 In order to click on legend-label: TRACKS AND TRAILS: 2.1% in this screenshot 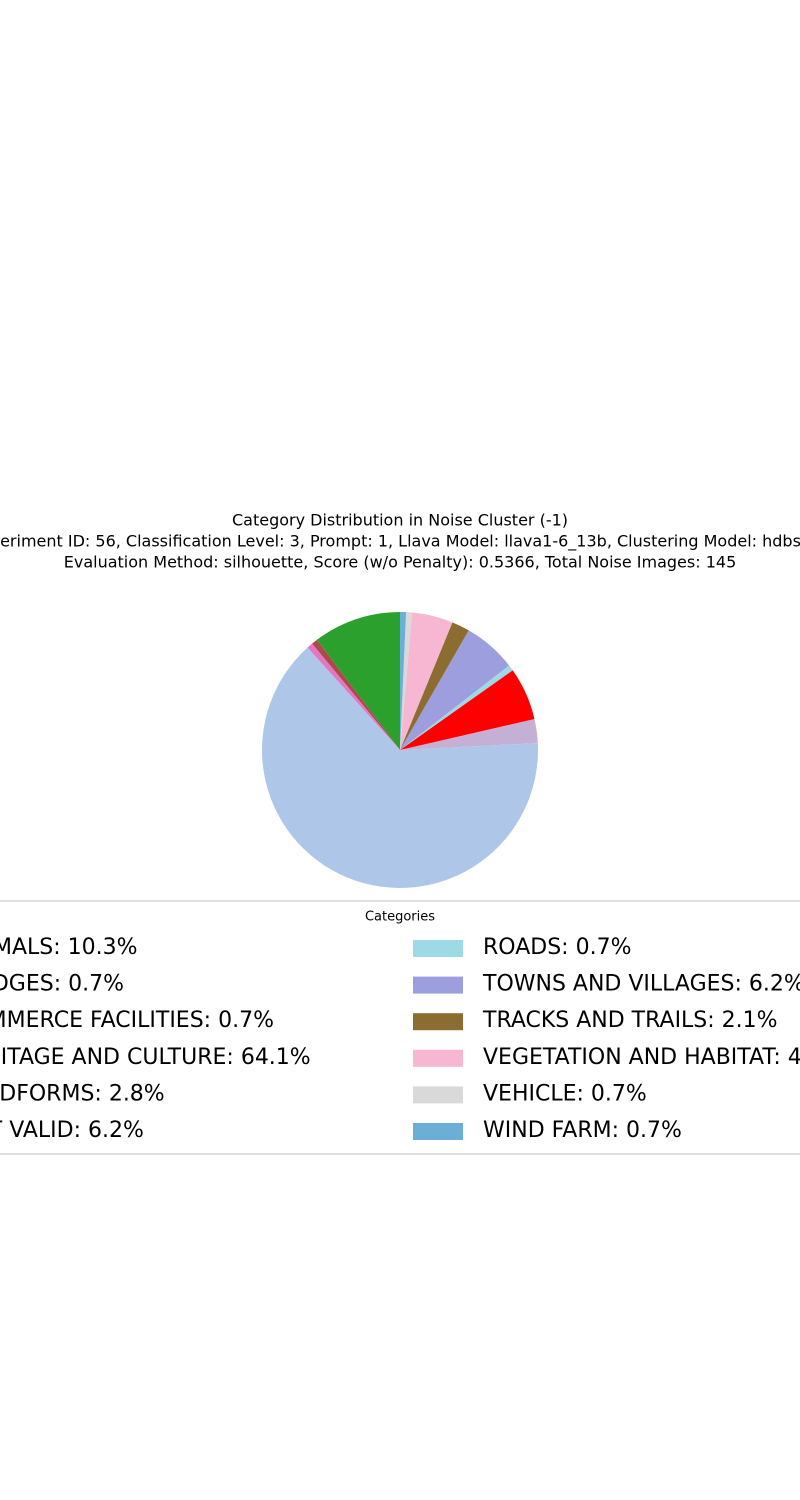, I will do `click(630, 1020)`.